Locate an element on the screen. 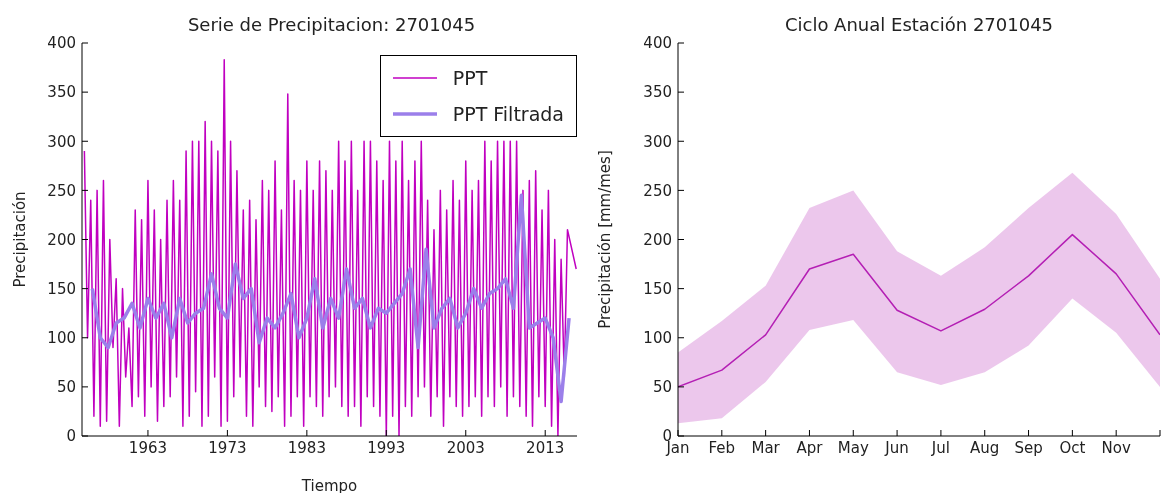  x-tick-label: 2003 is located at coordinates (465, 447).